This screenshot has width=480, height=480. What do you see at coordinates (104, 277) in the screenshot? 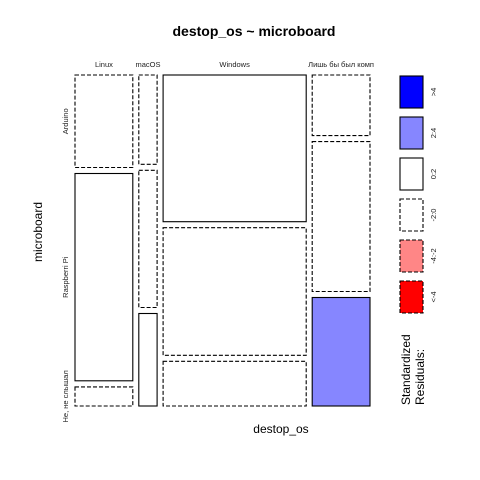
I see `tile-linux-raspberri-pi` at bounding box center [104, 277].